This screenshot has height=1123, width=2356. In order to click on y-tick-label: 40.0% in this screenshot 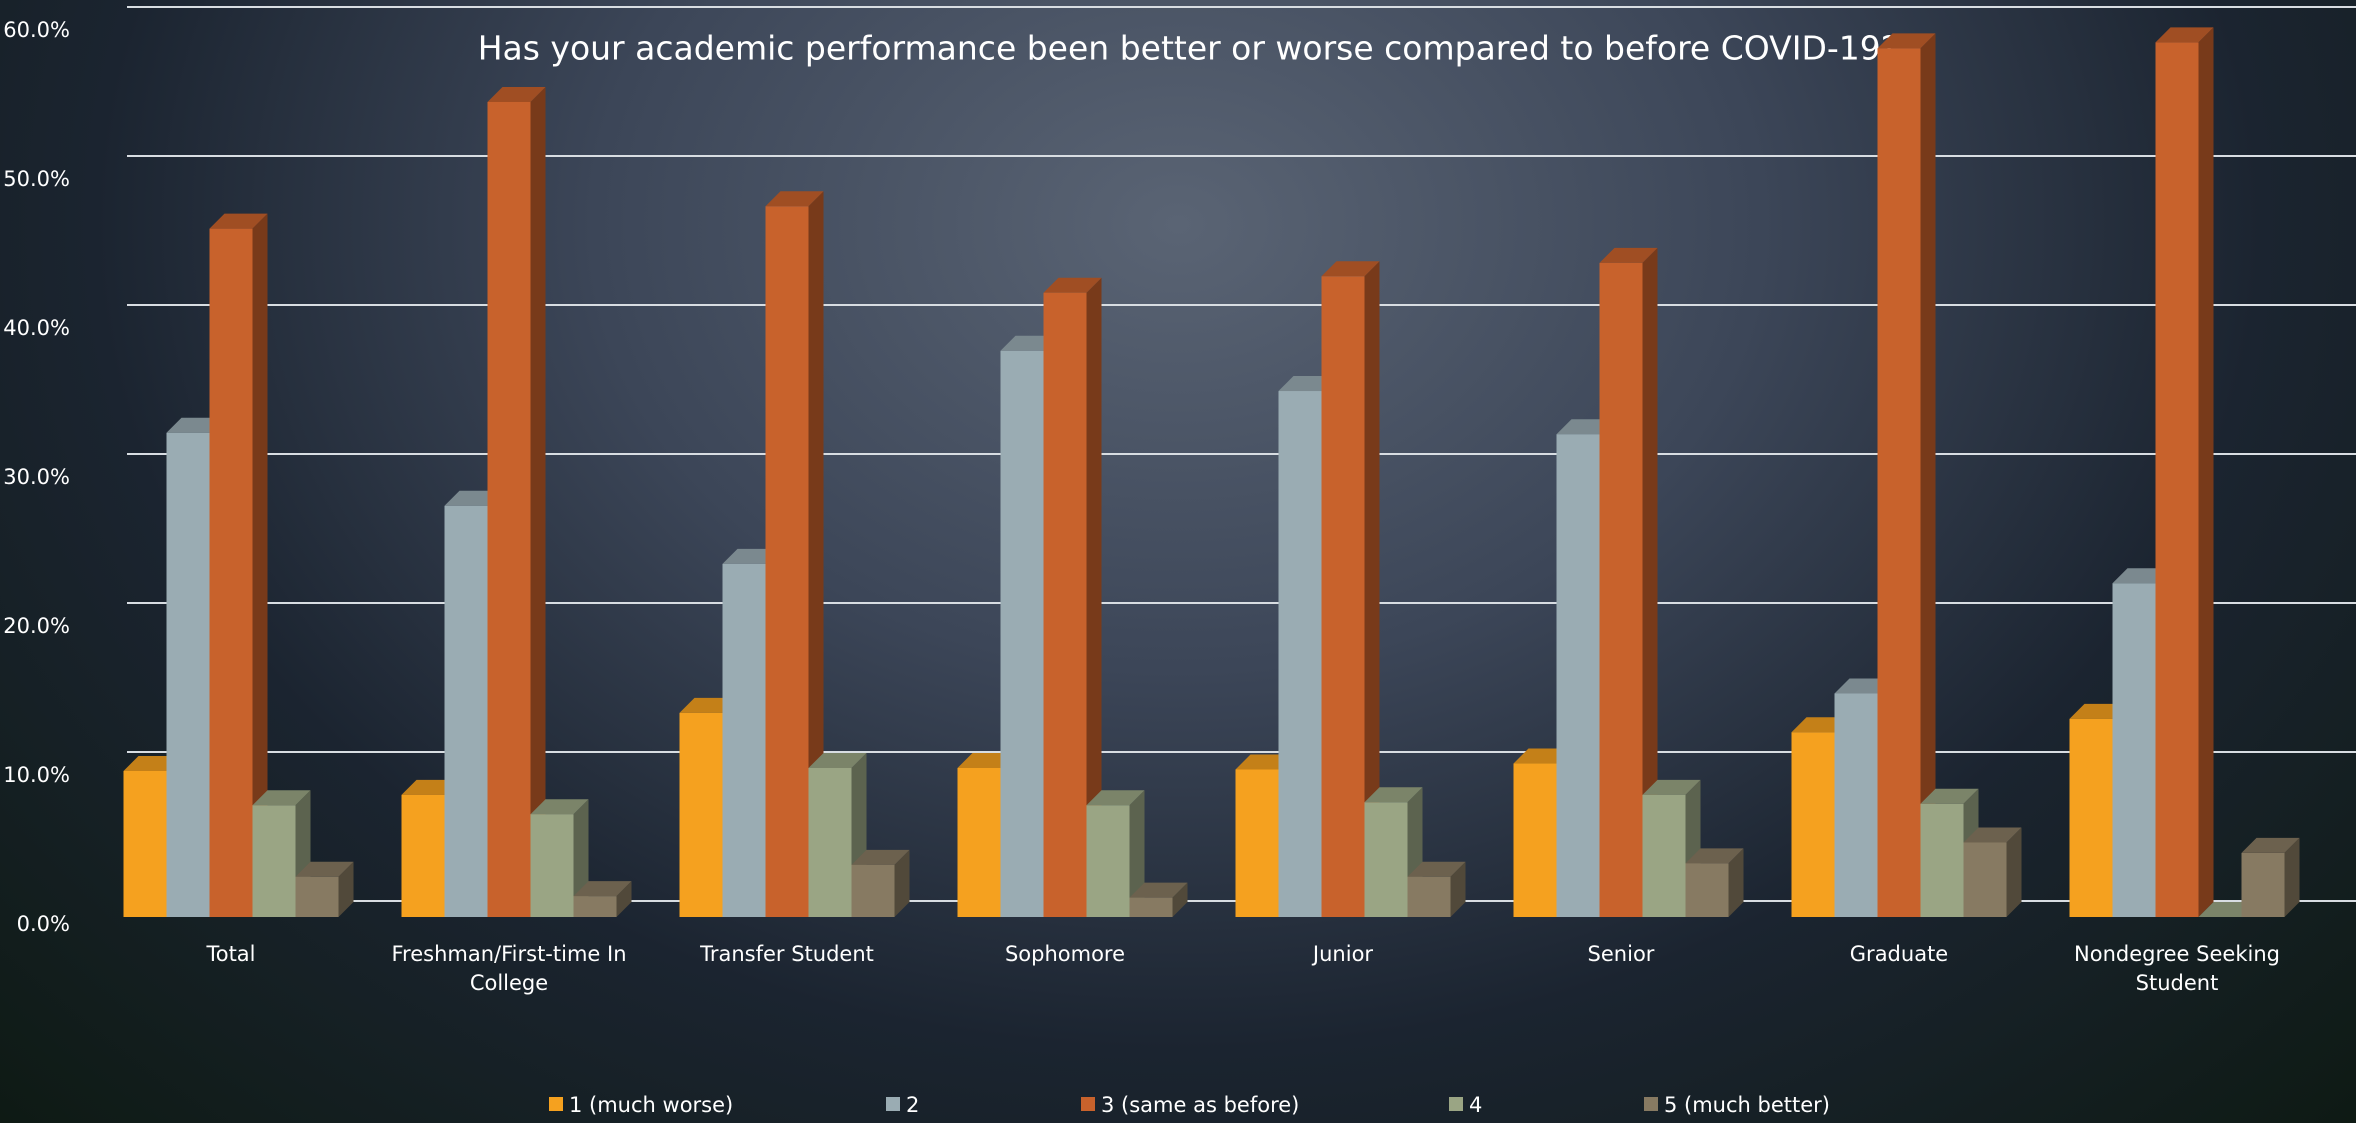, I will do `click(36, 328)`.